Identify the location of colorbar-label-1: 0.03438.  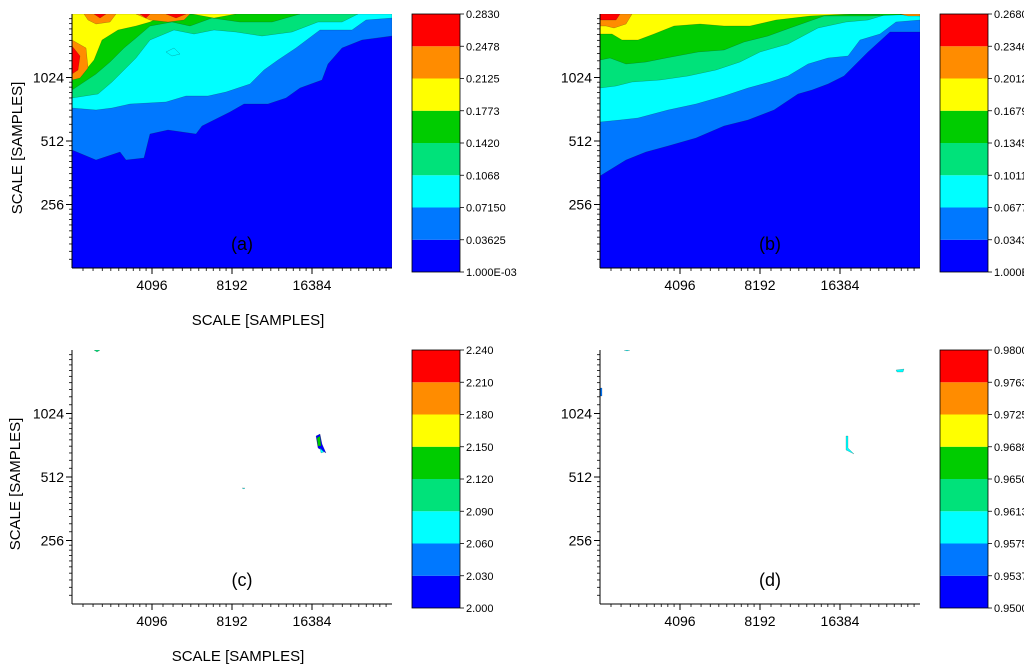
(1009, 241).